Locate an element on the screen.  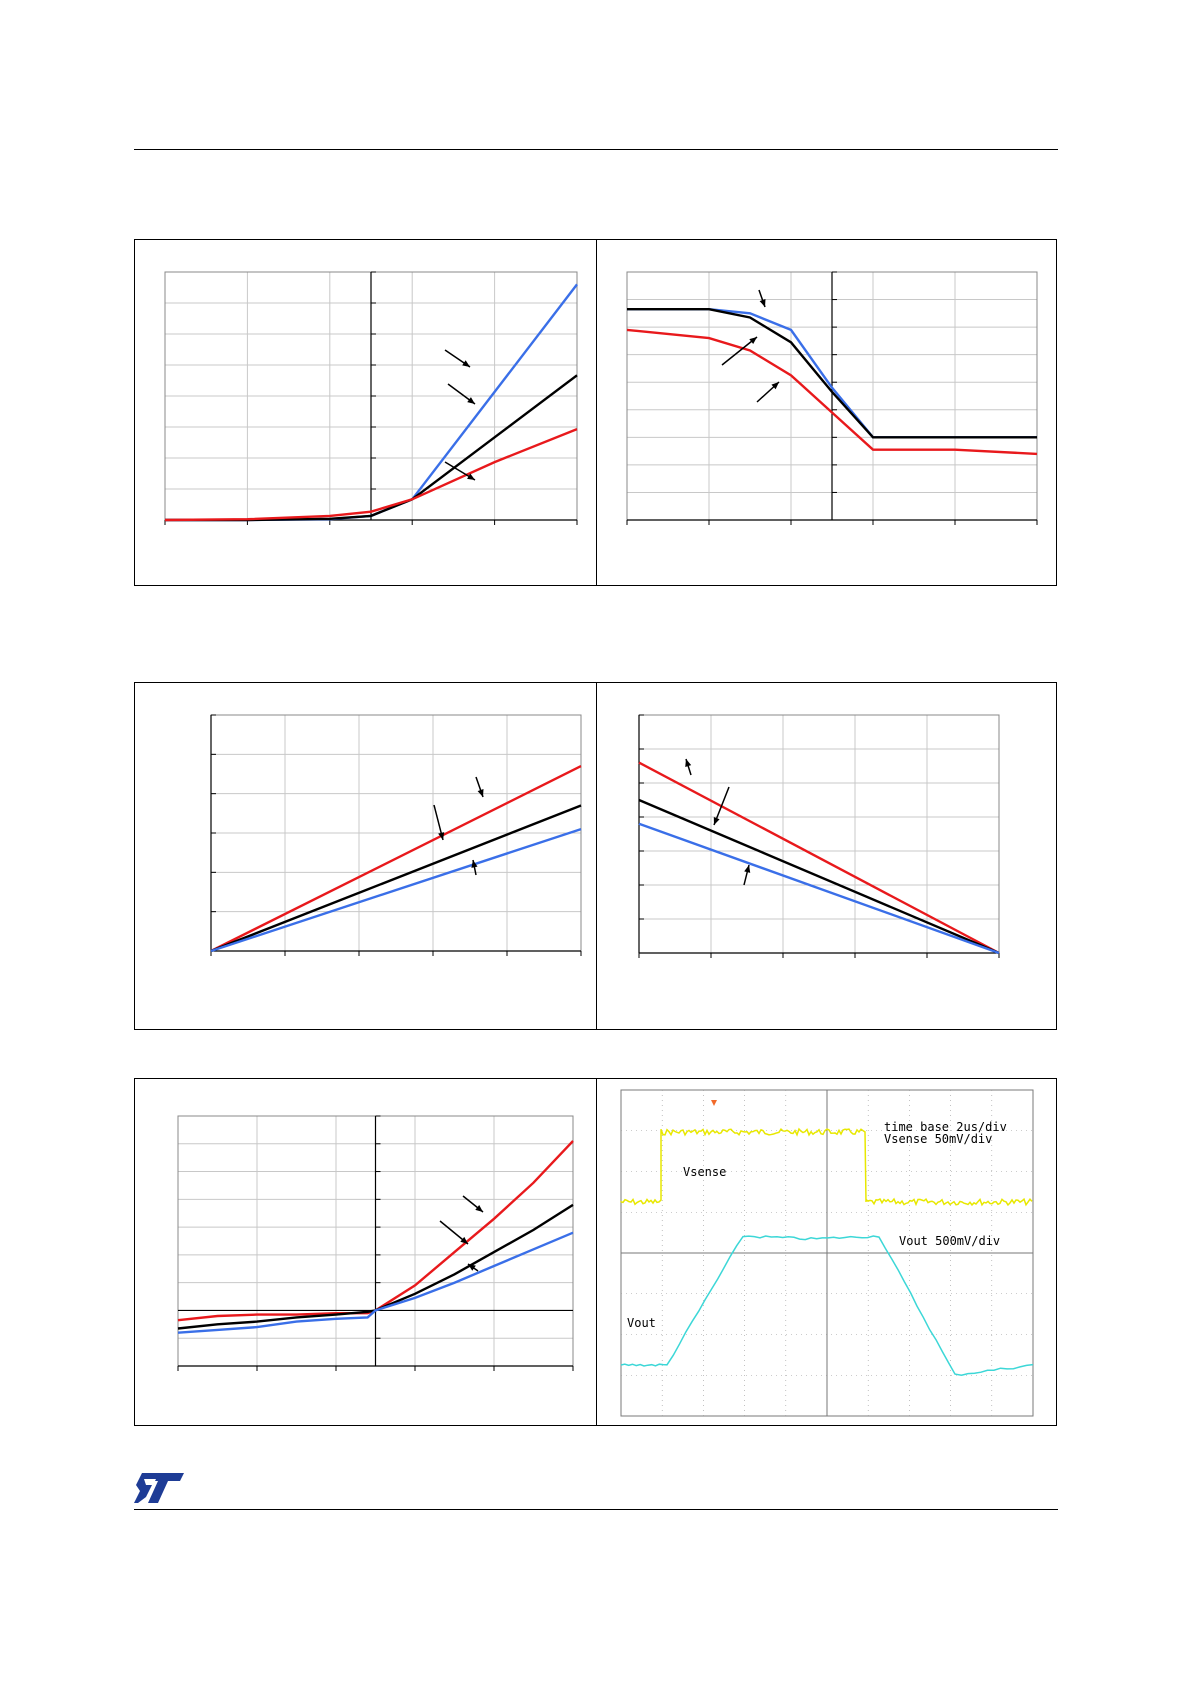
vsense-trace is located at coordinates (826, 1167).